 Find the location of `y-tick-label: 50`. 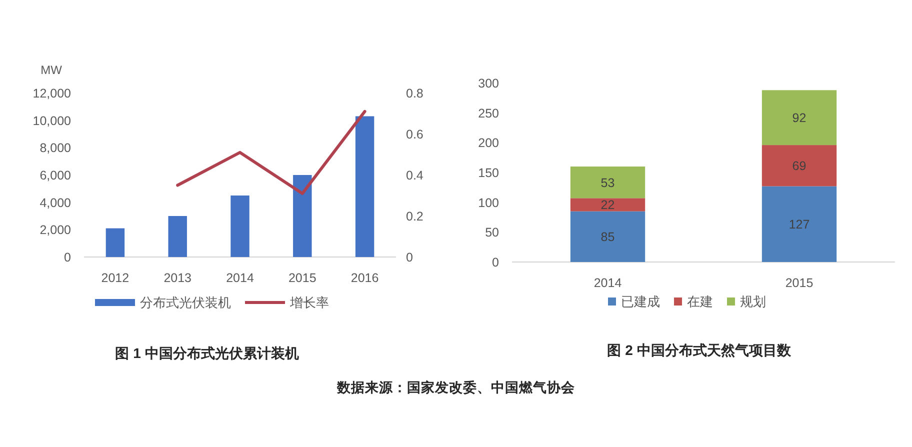

y-tick-label: 50 is located at coordinates (492, 233).